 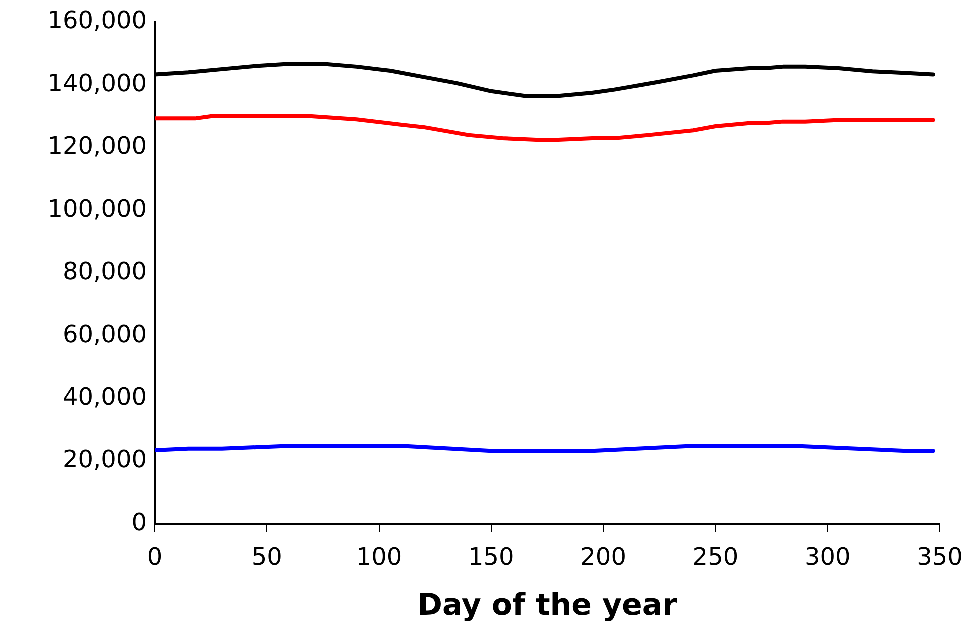 What do you see at coordinates (97, 83) in the screenshot?
I see `y-tick-label: 140,000` at bounding box center [97, 83].